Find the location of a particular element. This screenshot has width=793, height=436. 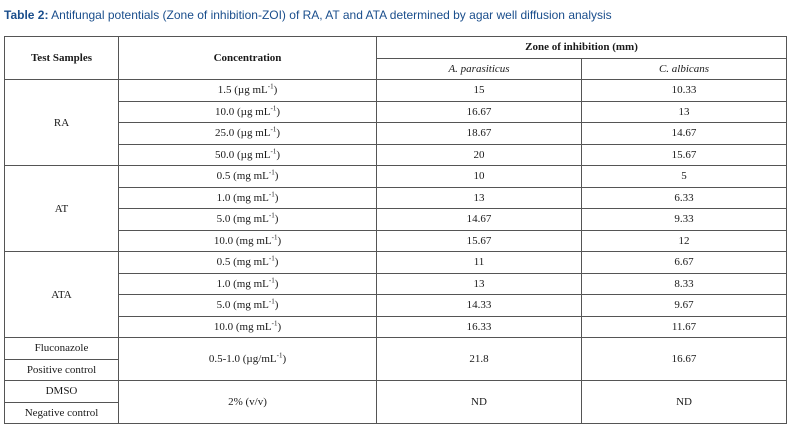

value-c-albicans: 9.33 is located at coordinates (684, 219).